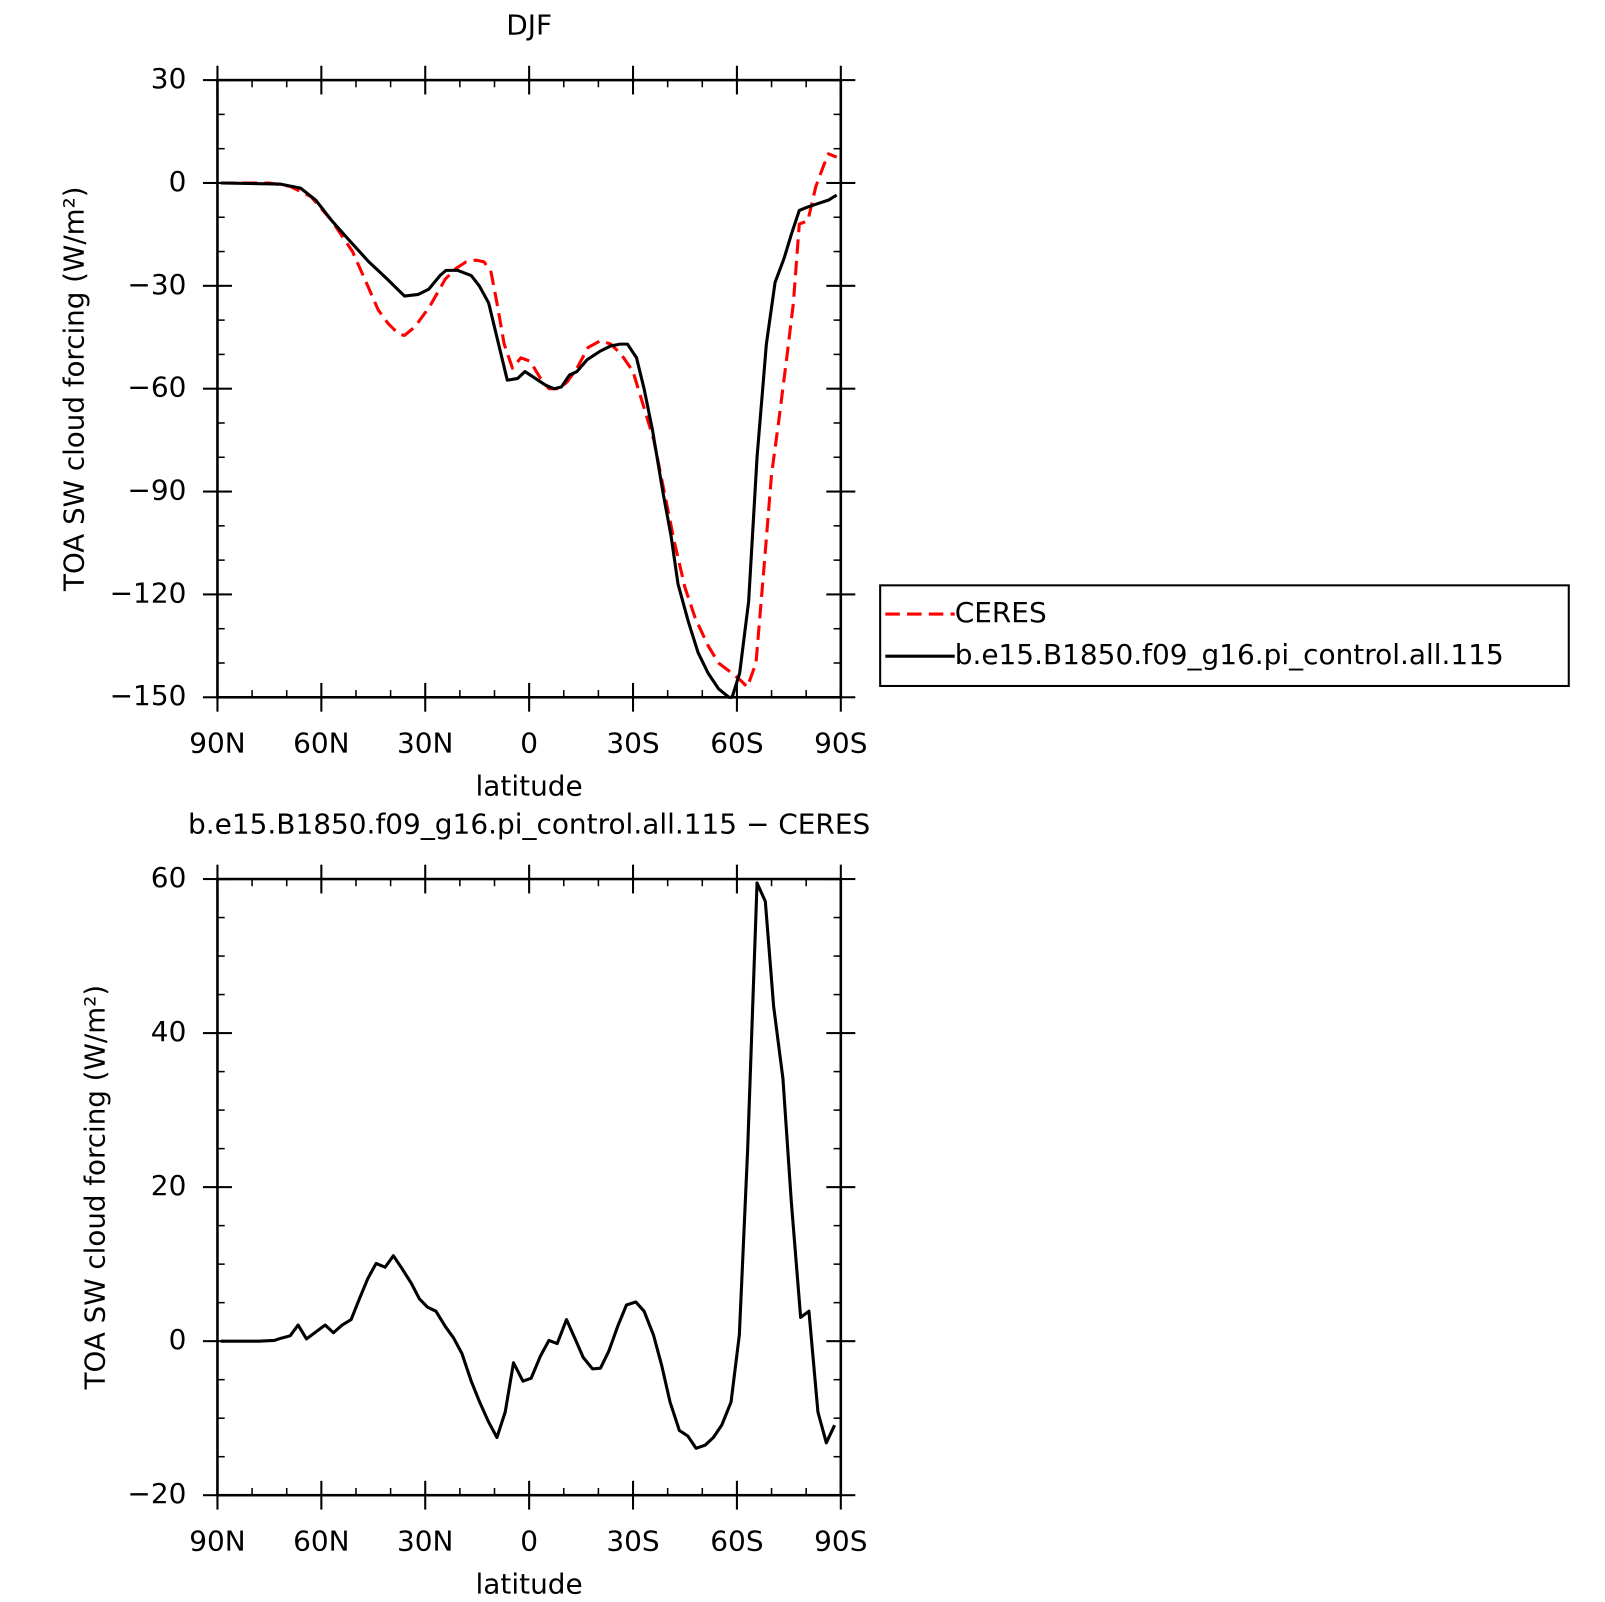 The height and width of the screenshot is (1602, 1605). Describe the element at coordinates (1224, 636) in the screenshot. I see `legend-box` at that location.